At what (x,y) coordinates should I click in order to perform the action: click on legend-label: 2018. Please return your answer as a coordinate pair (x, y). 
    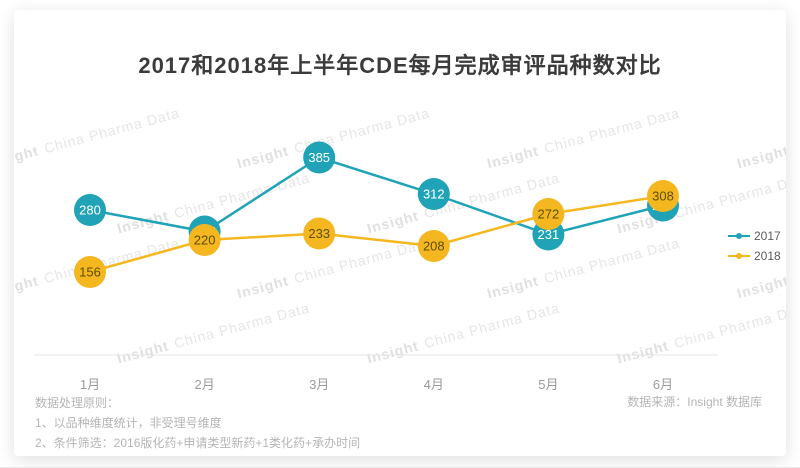
    Looking at the image, I should click on (767, 256).